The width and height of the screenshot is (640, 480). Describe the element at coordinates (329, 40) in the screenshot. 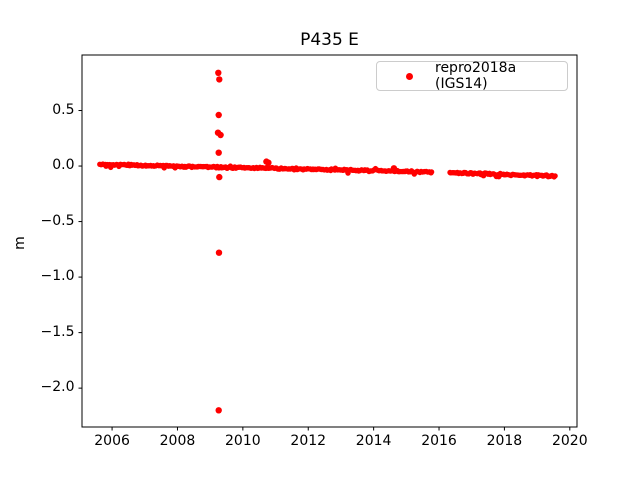

I see `chart-title: P435 E` at that location.